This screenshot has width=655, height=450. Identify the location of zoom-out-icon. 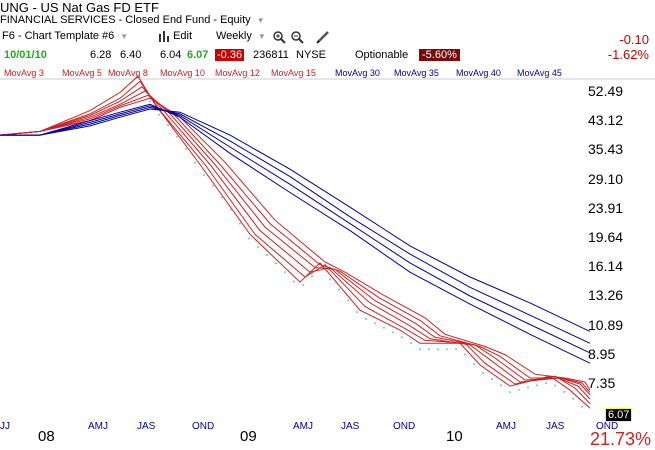
(297, 37).